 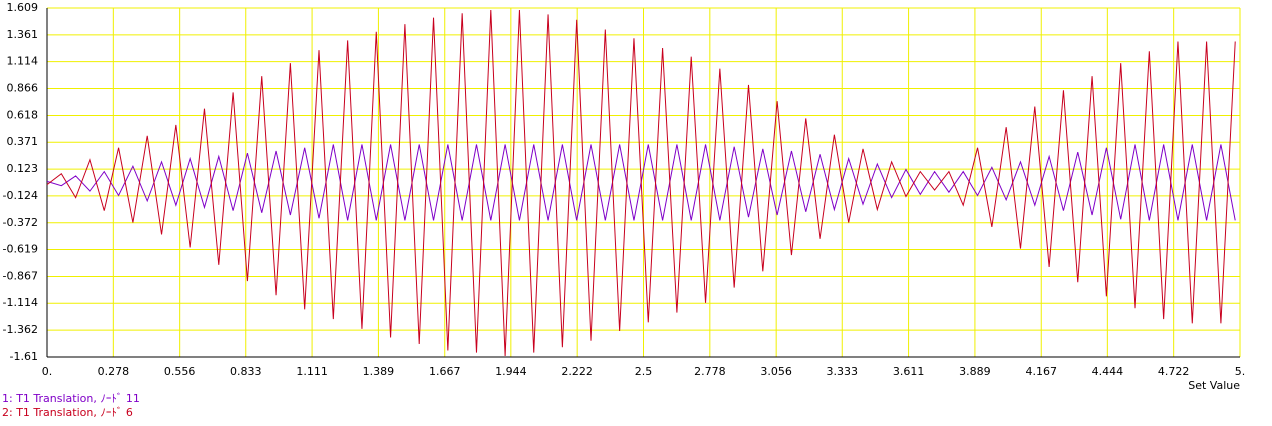 What do you see at coordinates (776, 371) in the screenshot?
I see `x-tick-label: 3.056` at bounding box center [776, 371].